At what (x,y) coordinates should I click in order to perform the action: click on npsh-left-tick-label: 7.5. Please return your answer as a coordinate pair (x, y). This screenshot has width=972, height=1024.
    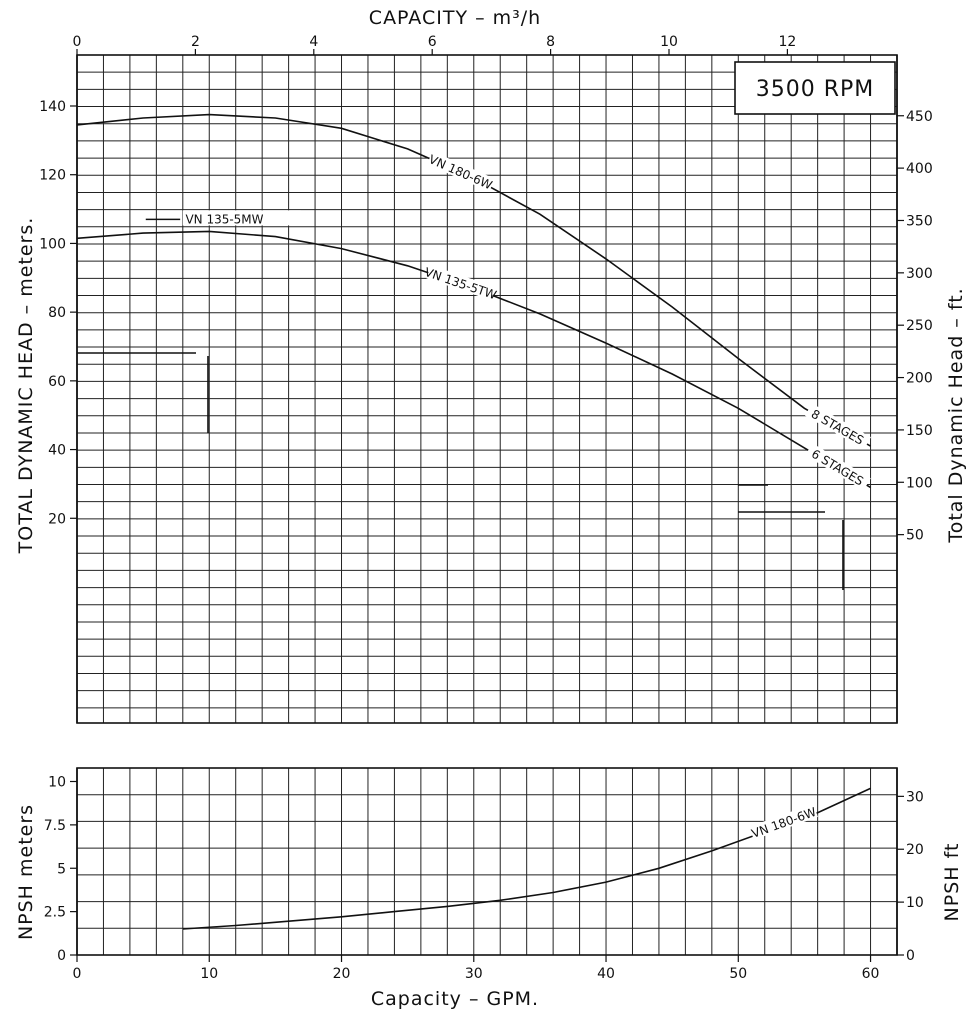
    Looking at the image, I should click on (55, 826).